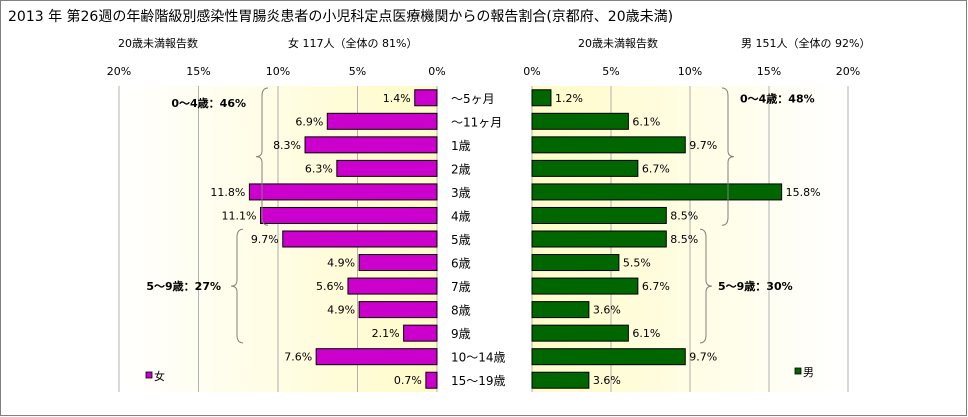  I want to click on category-label: 5歳, so click(461, 240).